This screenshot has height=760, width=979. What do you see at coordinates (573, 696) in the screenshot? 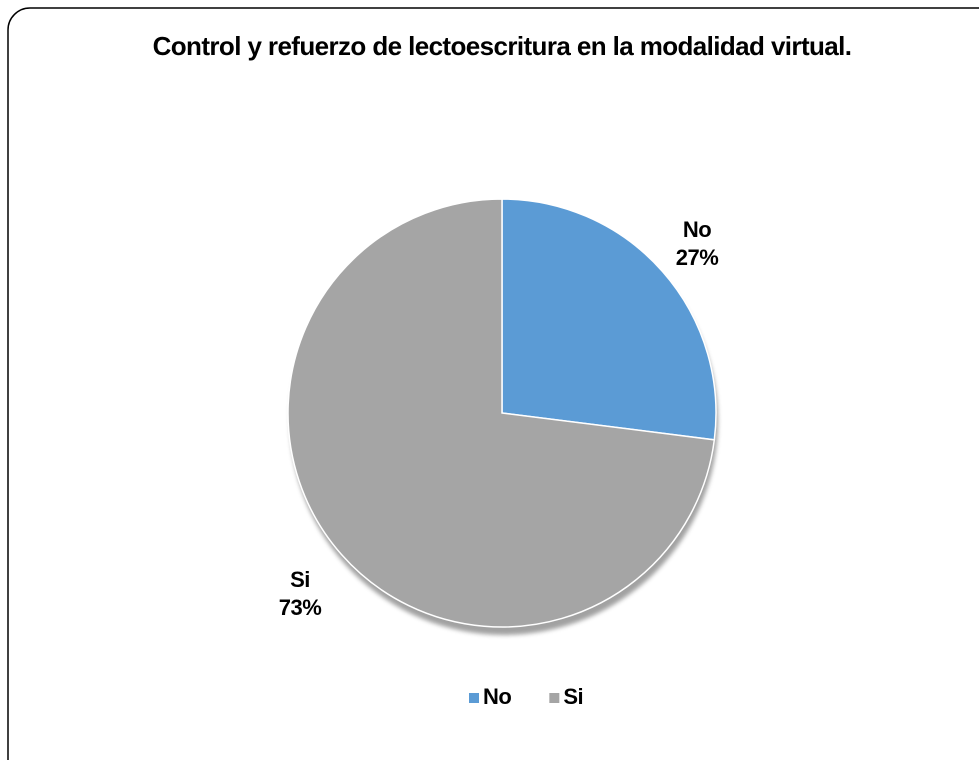
I see `legend-label: Si` at bounding box center [573, 696].